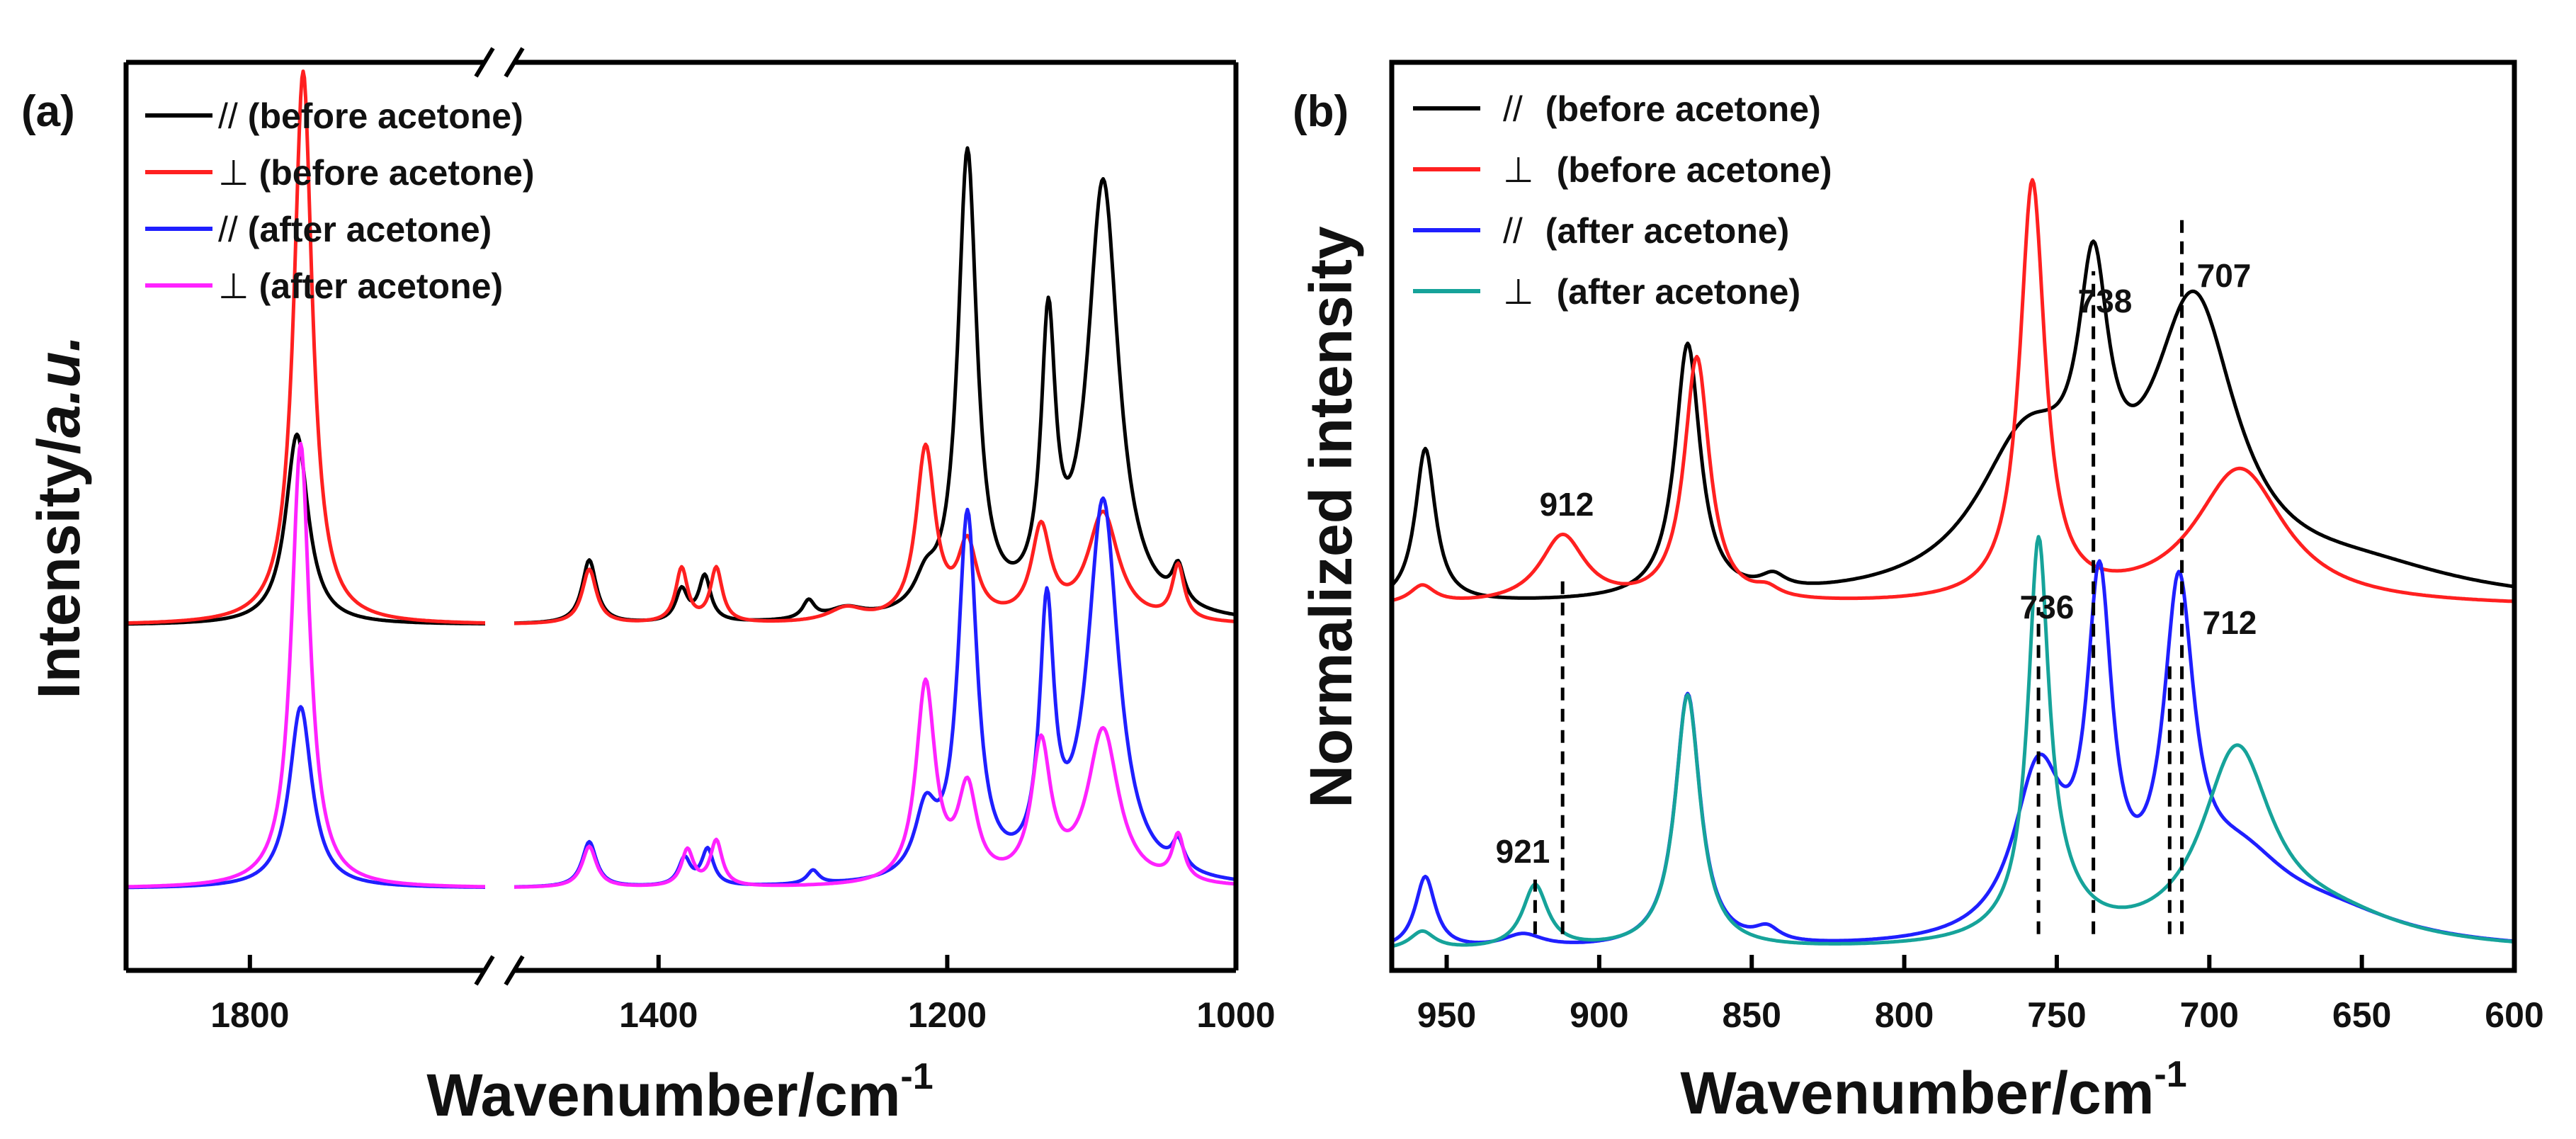 The image size is (2576, 1139). I want to click on xtick-label-650: 650, so click(2361, 1015).